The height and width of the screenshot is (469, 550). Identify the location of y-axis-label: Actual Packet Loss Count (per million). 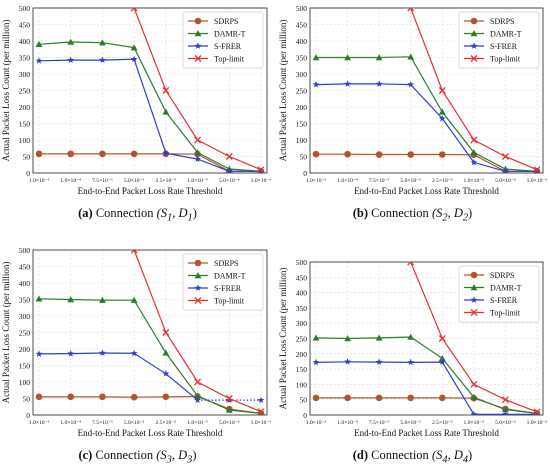
(283, 91).